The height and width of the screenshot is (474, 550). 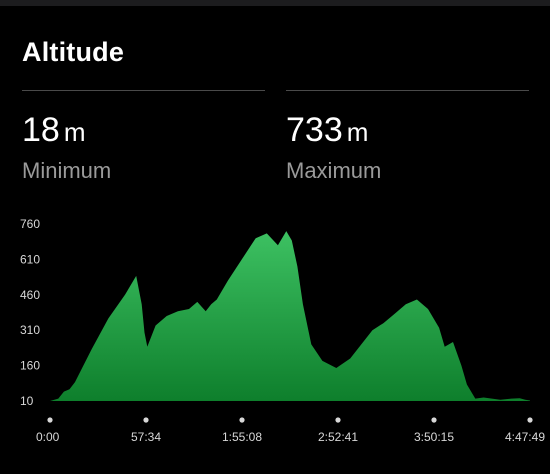 What do you see at coordinates (434, 437) in the screenshot?
I see `x-tick-label: 3:50:15` at bounding box center [434, 437].